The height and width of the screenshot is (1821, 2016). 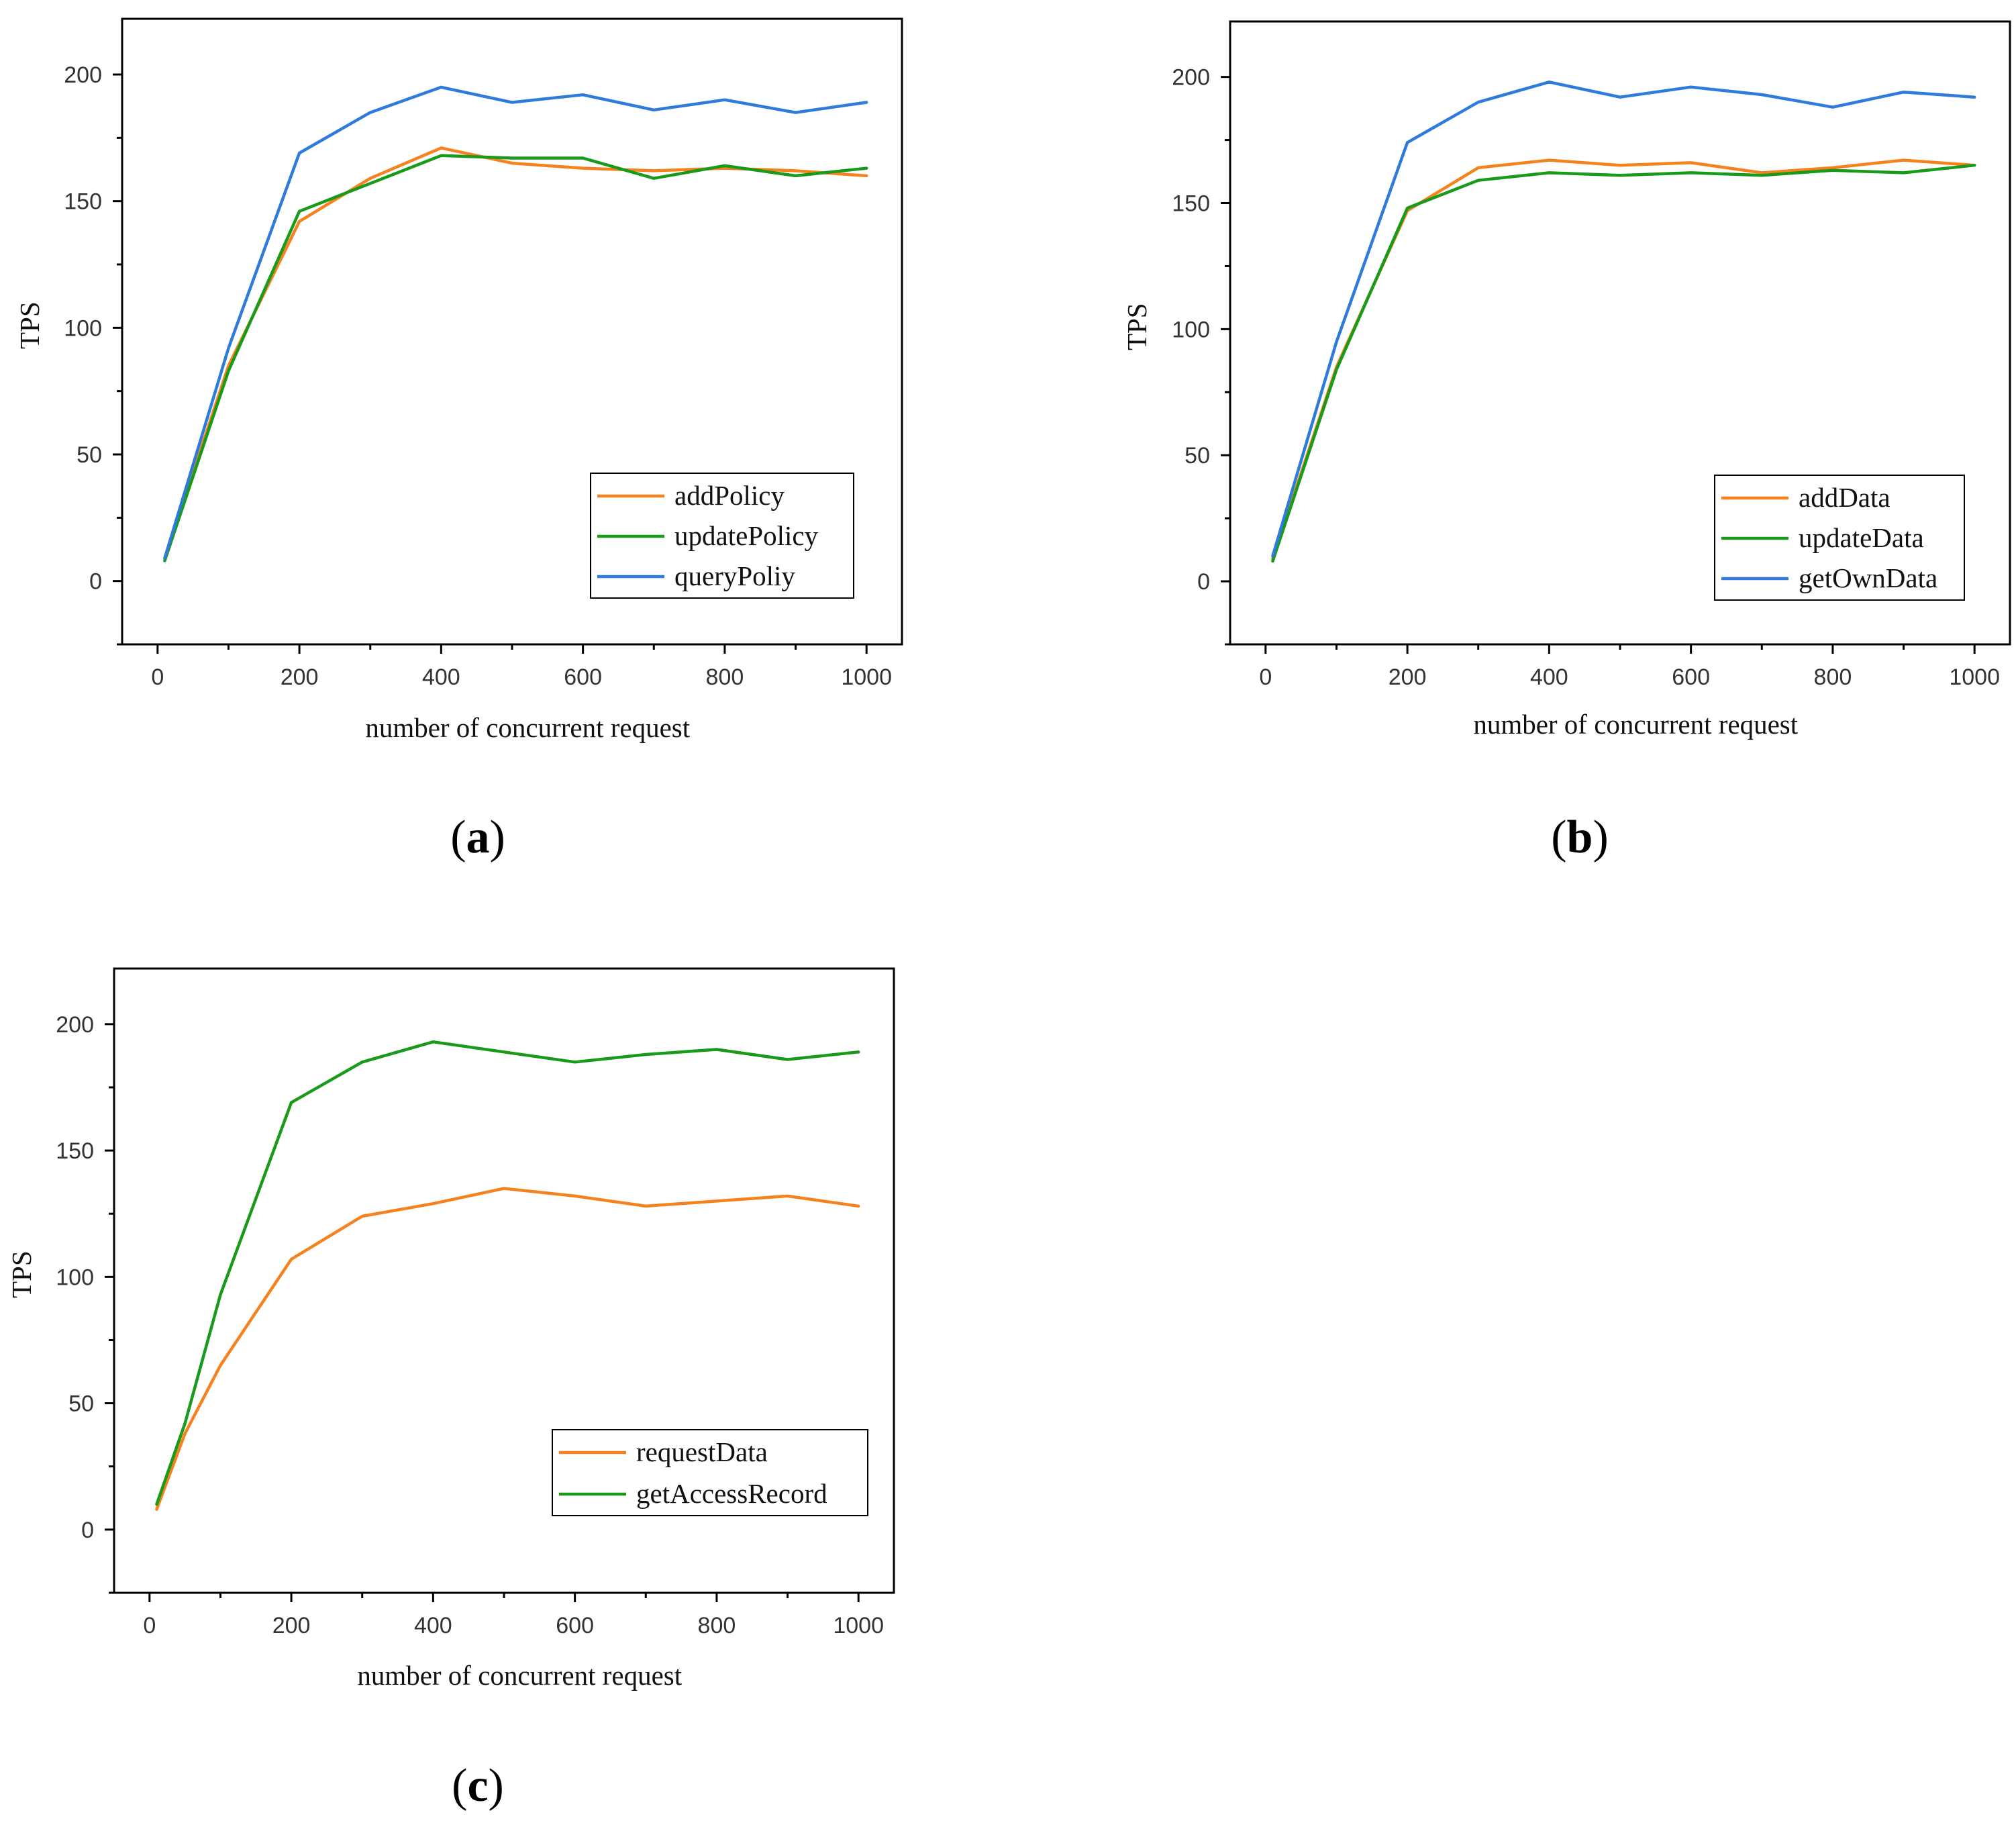 What do you see at coordinates (702, 1451) in the screenshot?
I see `legend-label-requestData: requestData` at bounding box center [702, 1451].